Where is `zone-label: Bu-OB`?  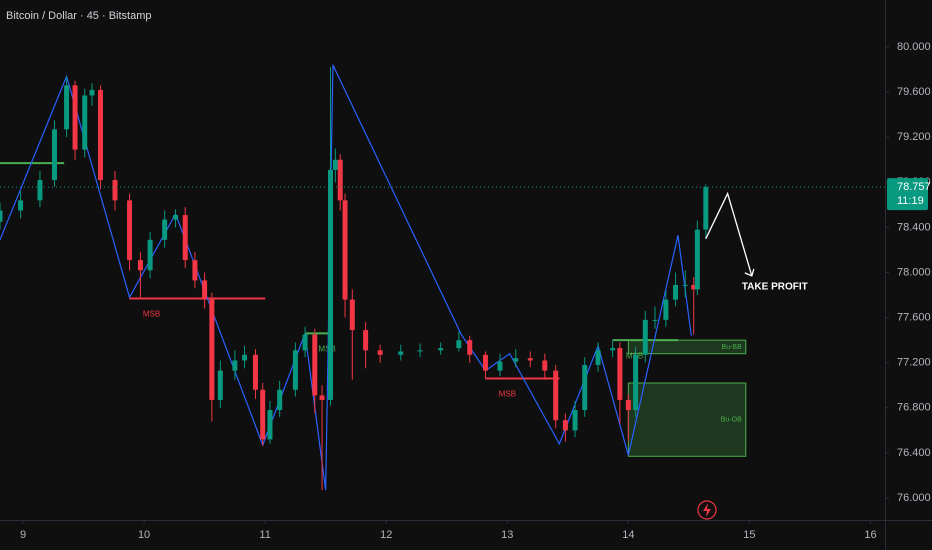
zone-label: Bu-OB is located at coordinates (731, 419).